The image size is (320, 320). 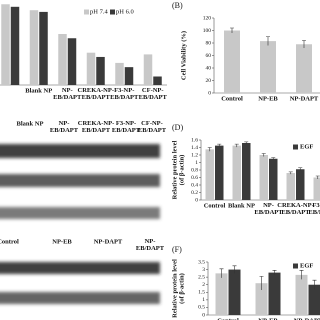 I want to click on blot-label: NP-DAPT, so click(x=108, y=241).